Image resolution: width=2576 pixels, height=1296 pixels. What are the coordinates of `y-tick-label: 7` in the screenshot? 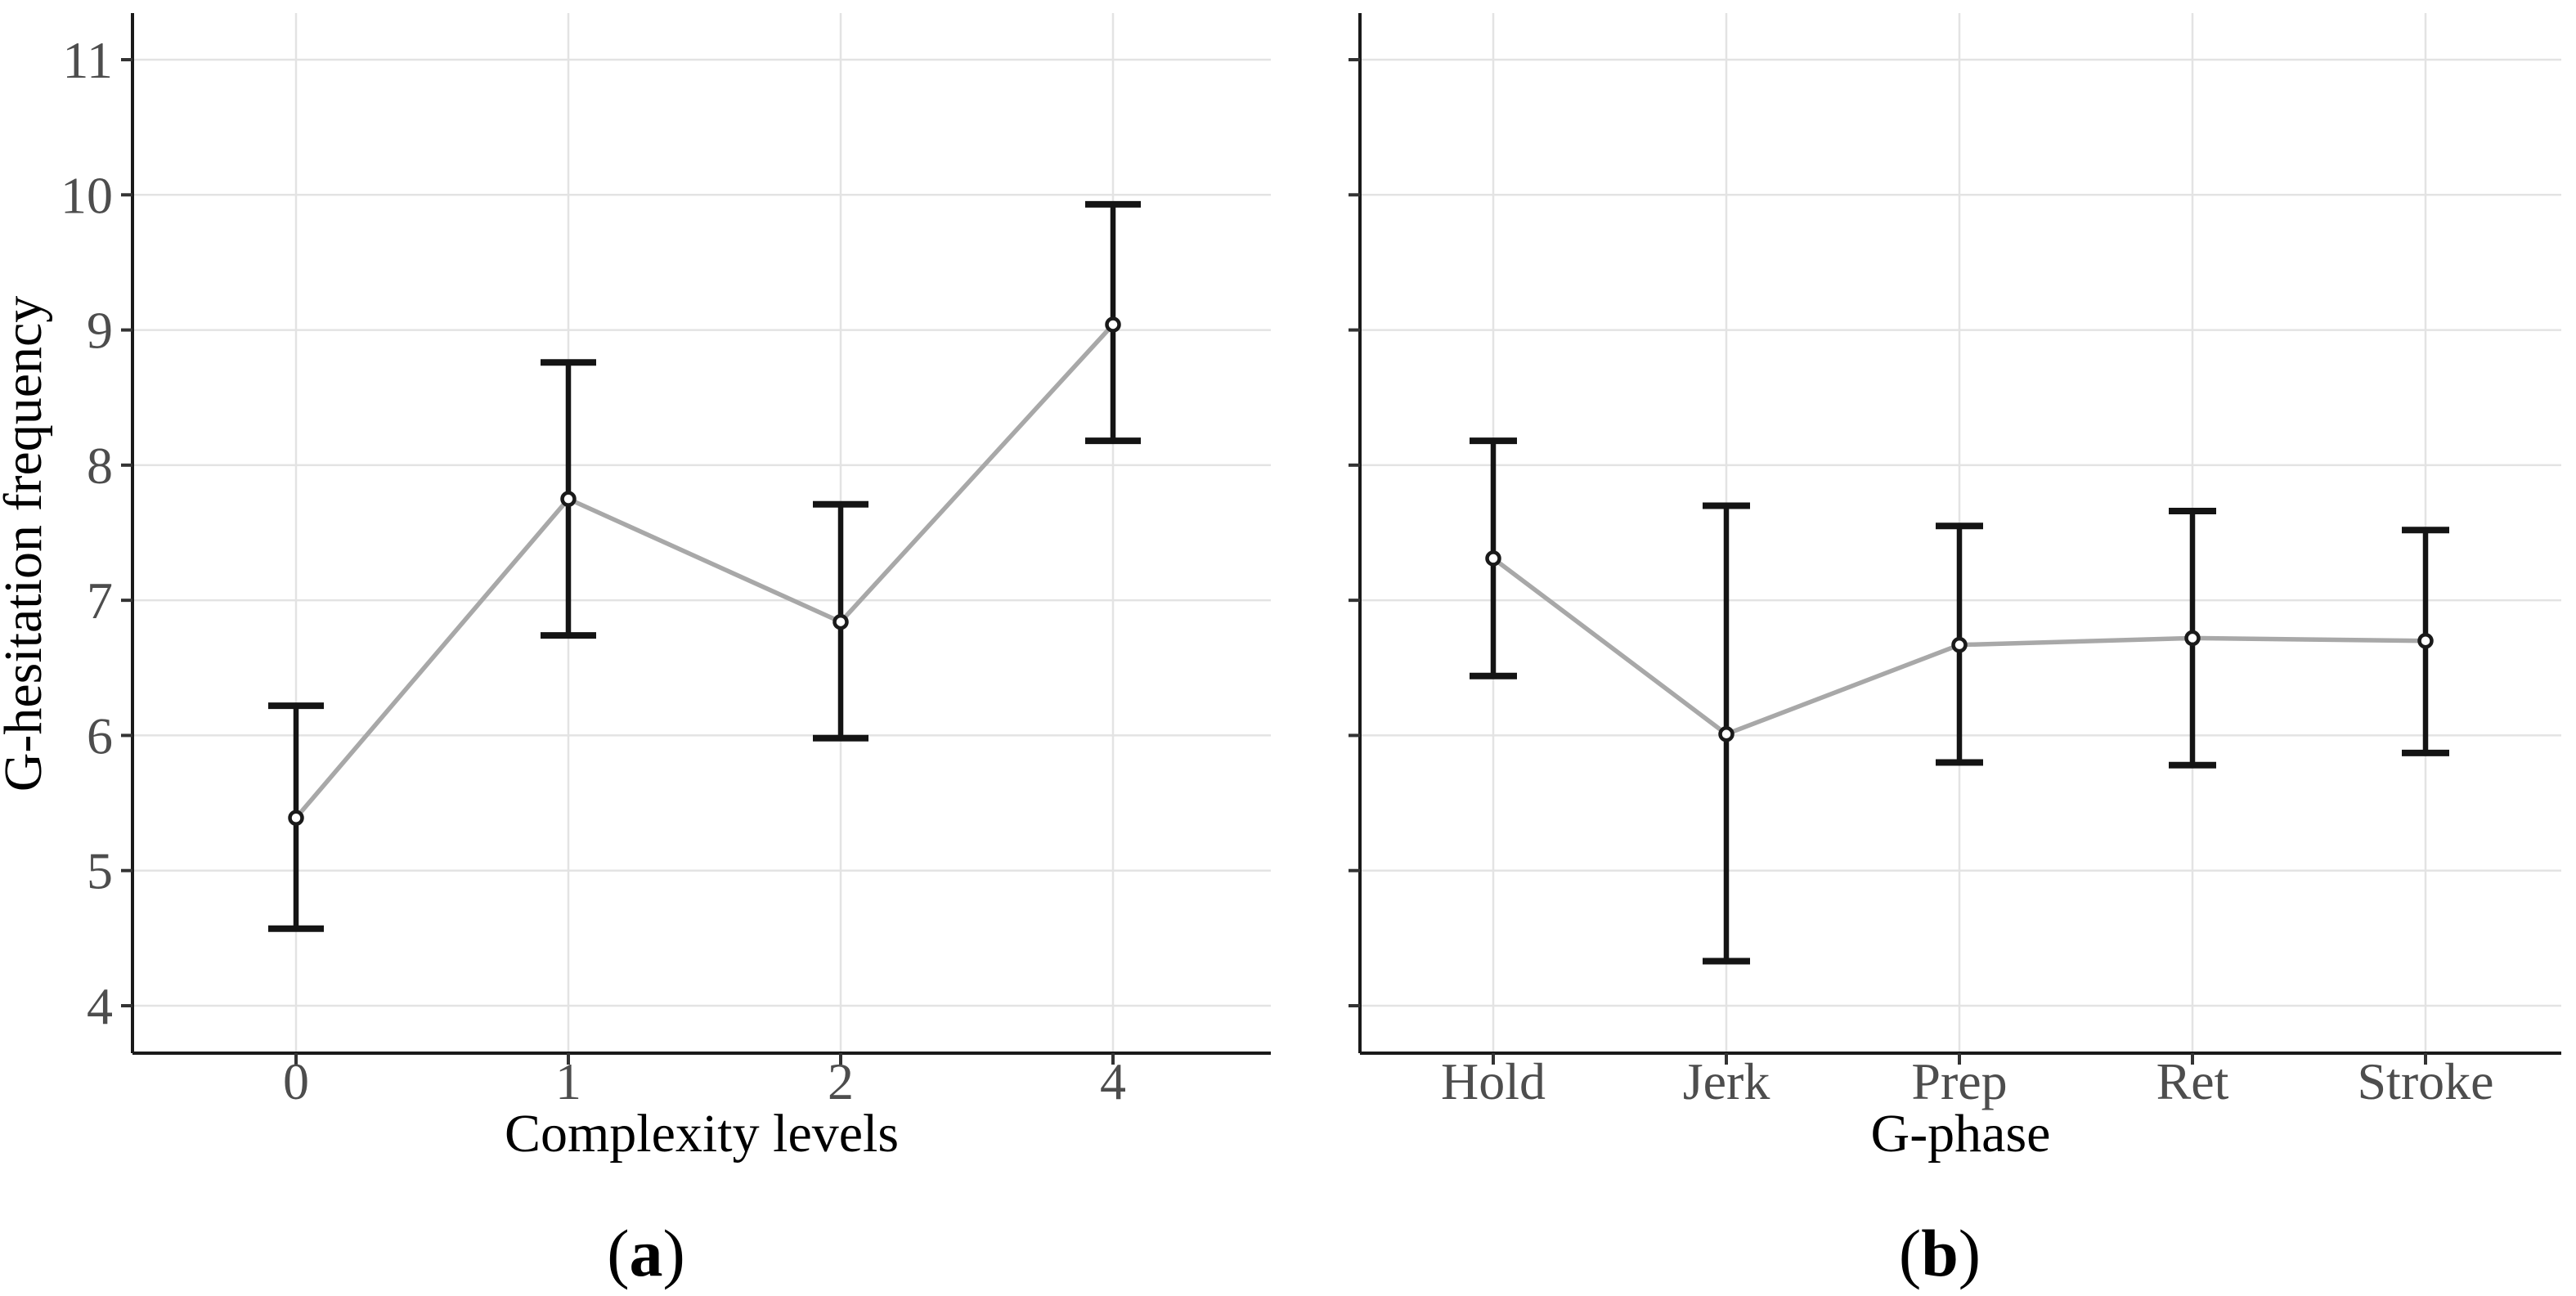 It's located at (100, 601).